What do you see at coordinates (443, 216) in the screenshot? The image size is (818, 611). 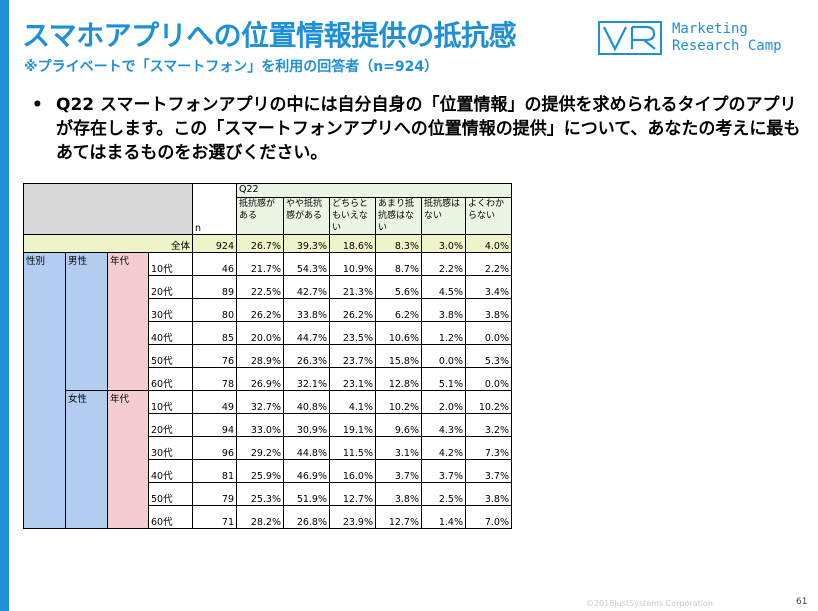 I see `option-header: 抵抗感はない` at bounding box center [443, 216].